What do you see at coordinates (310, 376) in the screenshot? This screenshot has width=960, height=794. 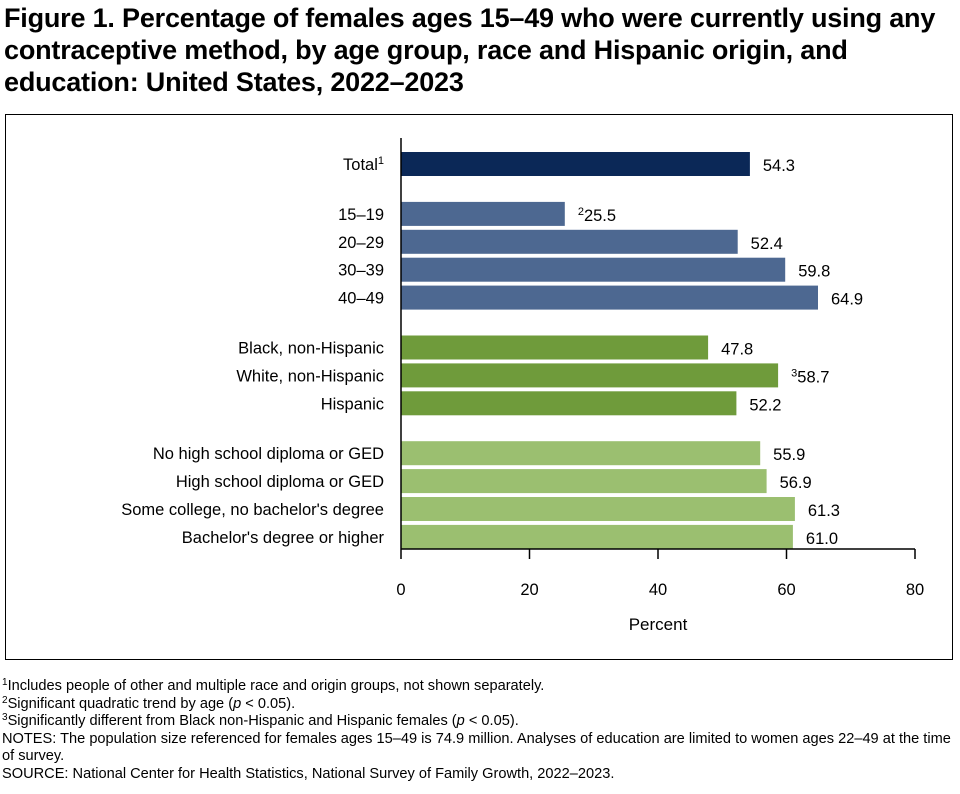 I see `category-label: White, non-Hispanic` at bounding box center [310, 376].